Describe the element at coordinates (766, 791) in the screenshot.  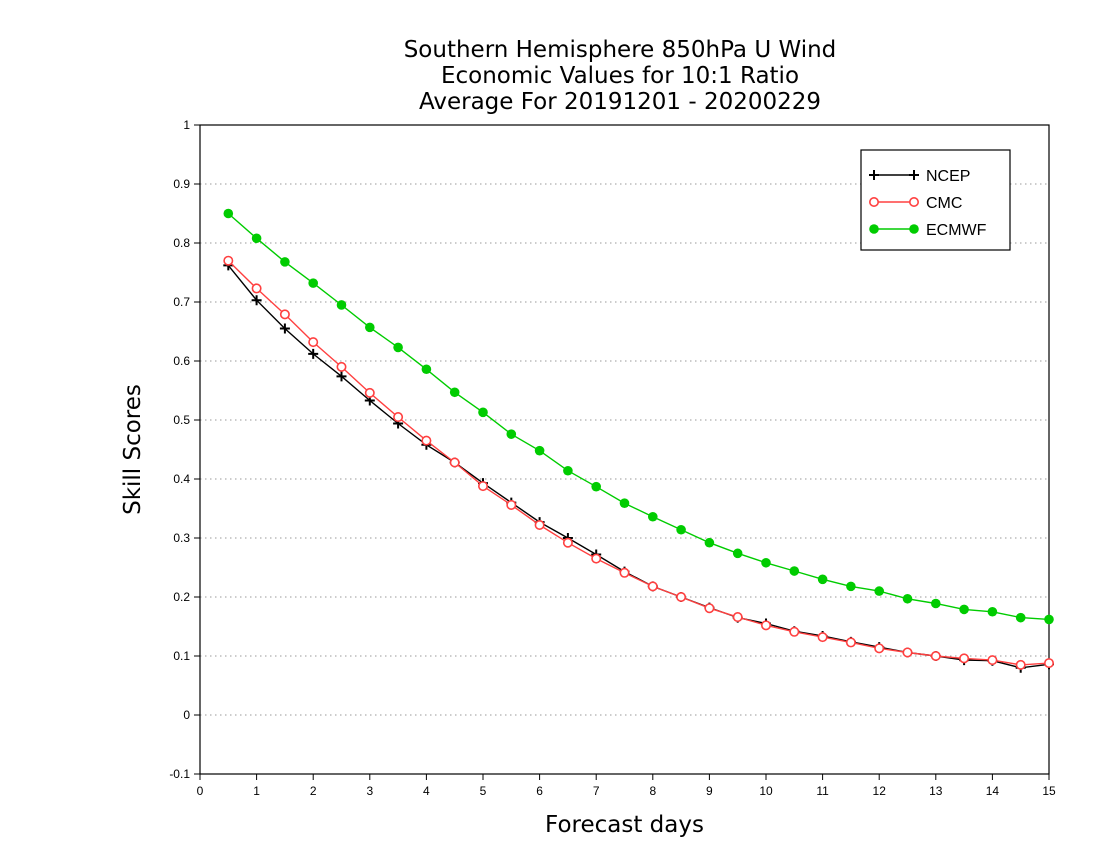
I see `x-tick-label: 10` at that location.